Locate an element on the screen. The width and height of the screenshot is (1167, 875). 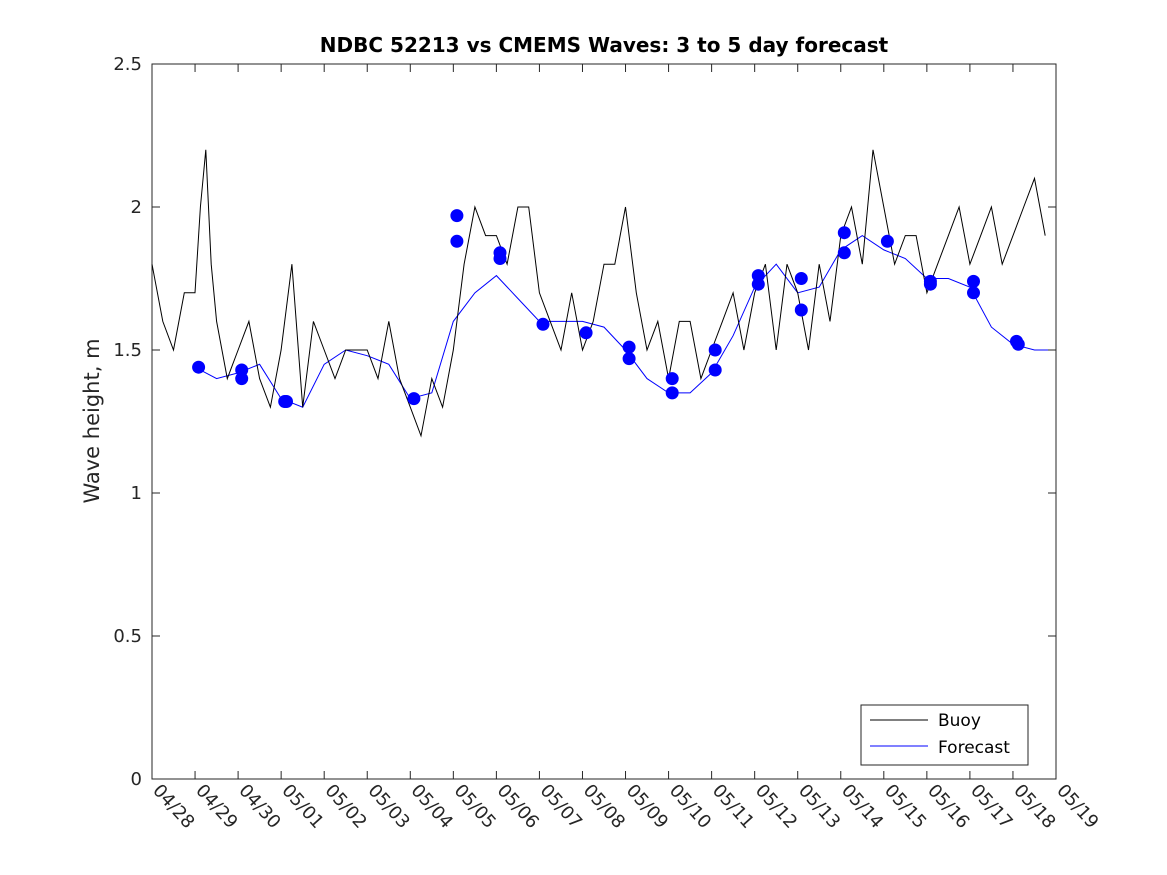
y-tick-label: 2.5 is located at coordinates (127, 64).